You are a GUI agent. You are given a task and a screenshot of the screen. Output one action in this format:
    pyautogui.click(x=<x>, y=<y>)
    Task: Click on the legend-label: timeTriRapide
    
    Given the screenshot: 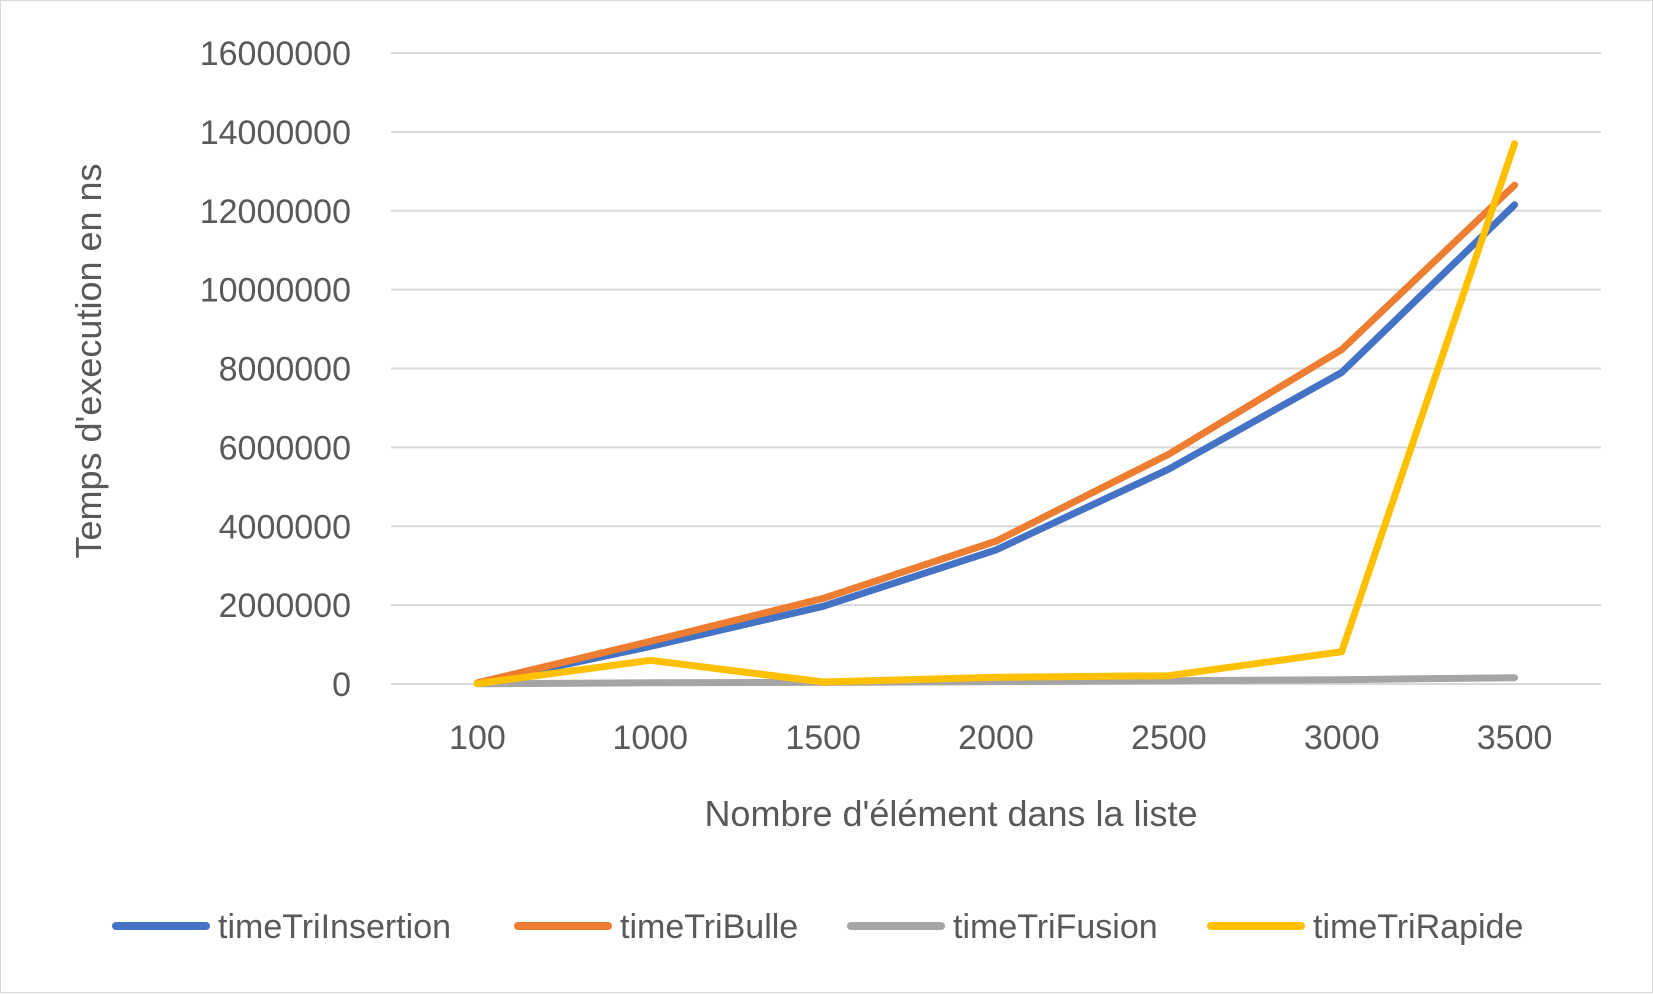 What is the action you would take?
    pyautogui.click(x=1418, y=927)
    